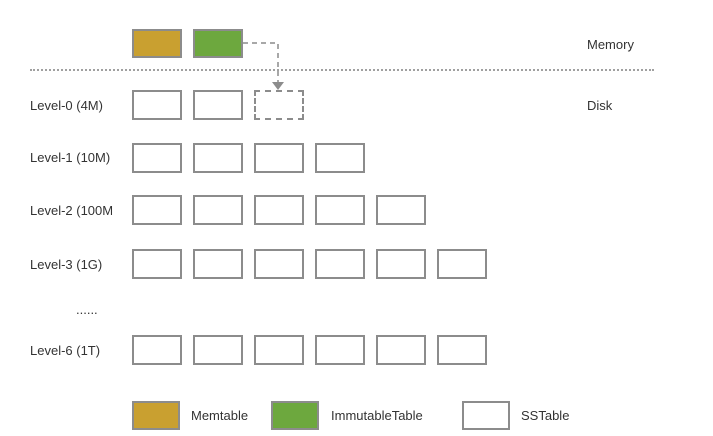  What do you see at coordinates (600, 105) in the screenshot?
I see `disk-label: Disk` at bounding box center [600, 105].